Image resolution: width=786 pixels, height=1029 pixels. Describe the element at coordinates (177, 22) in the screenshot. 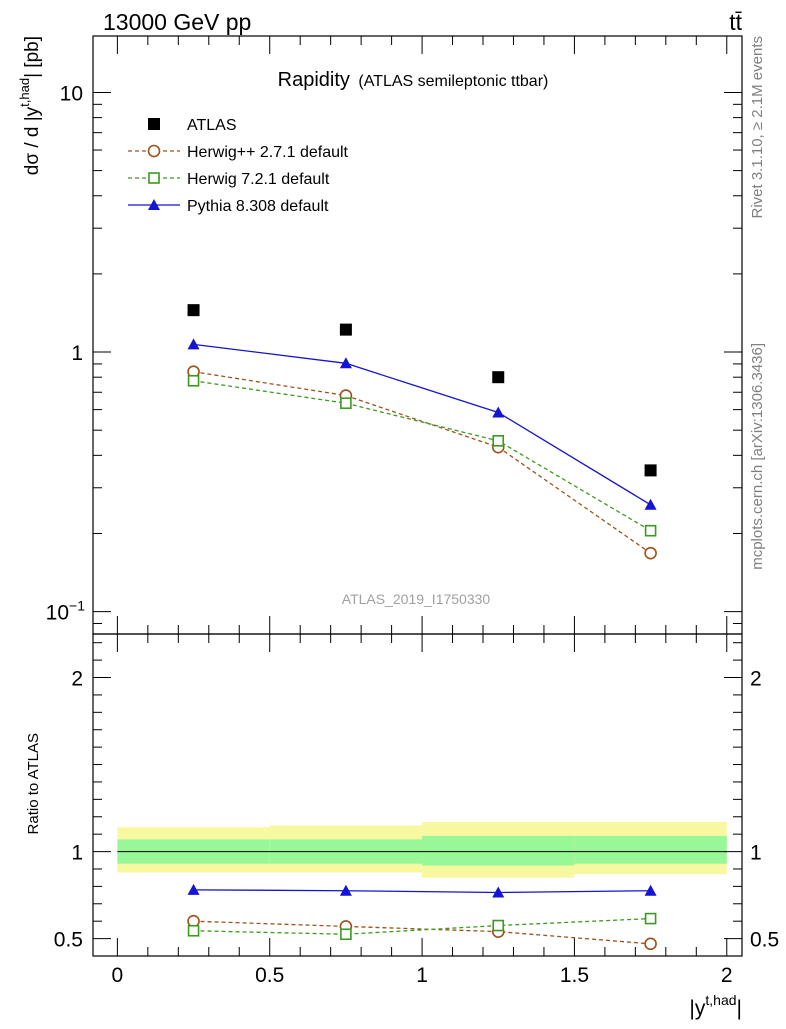

I see `energy-label: 13000 GeV pp` at that location.